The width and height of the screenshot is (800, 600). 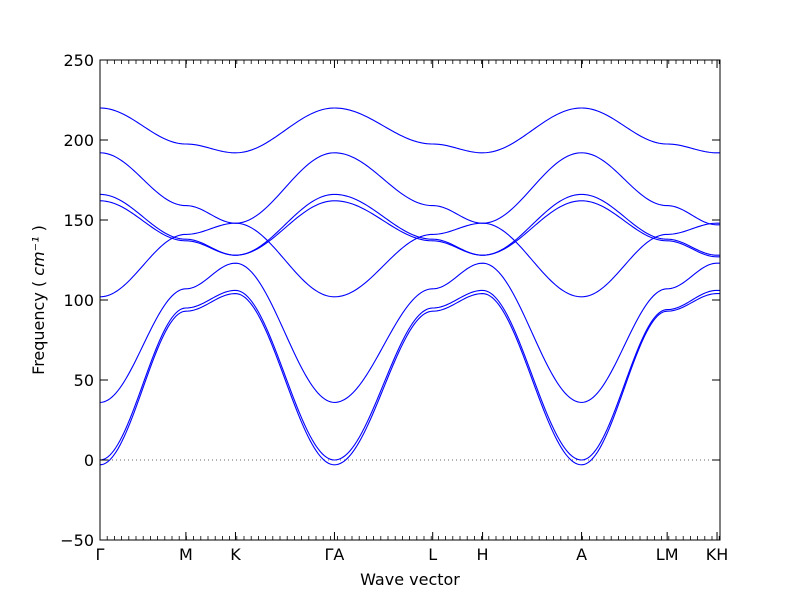 I want to click on x-tick-label: K, so click(x=235, y=554).